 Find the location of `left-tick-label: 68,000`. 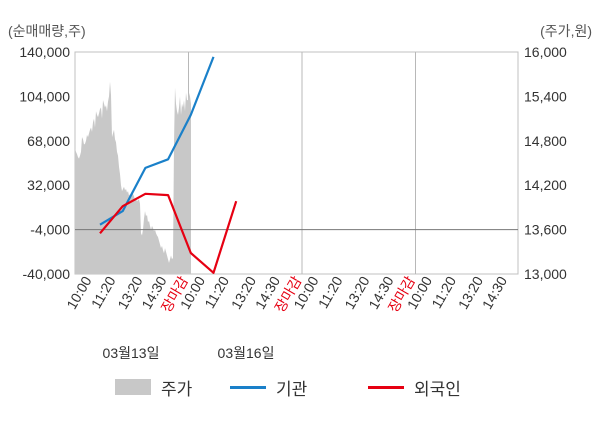

left-tick-label: 68,000 is located at coordinates (48, 141).